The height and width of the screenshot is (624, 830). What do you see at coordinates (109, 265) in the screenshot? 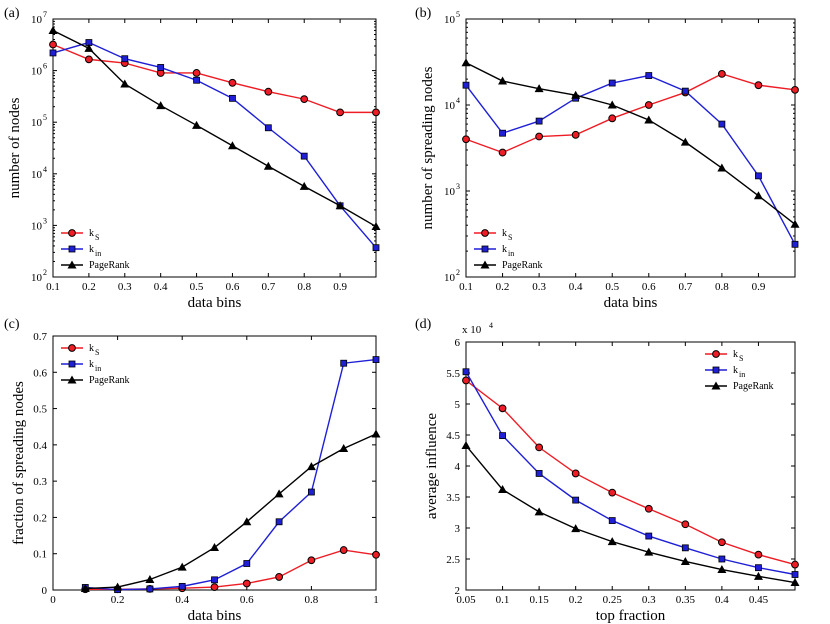
I see `legend-label: PageRank` at bounding box center [109, 265].